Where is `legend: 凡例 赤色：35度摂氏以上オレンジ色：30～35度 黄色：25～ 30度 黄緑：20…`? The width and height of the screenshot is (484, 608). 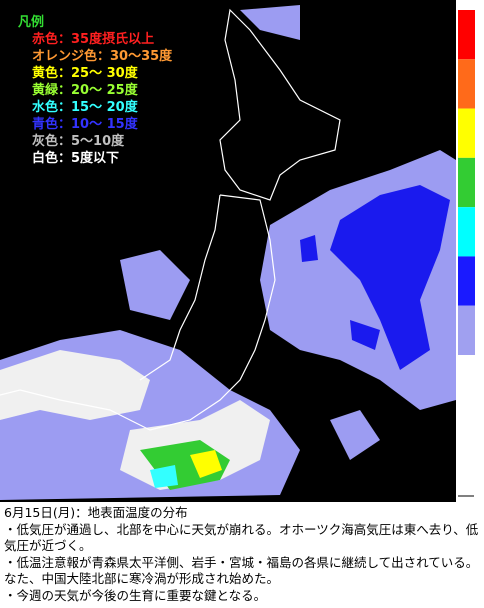
legend: 凡例 赤色：35度摂氏以上オレンジ色：30～35度 黄色：25～ 30度 黄緑：20… is located at coordinates (105, 99).